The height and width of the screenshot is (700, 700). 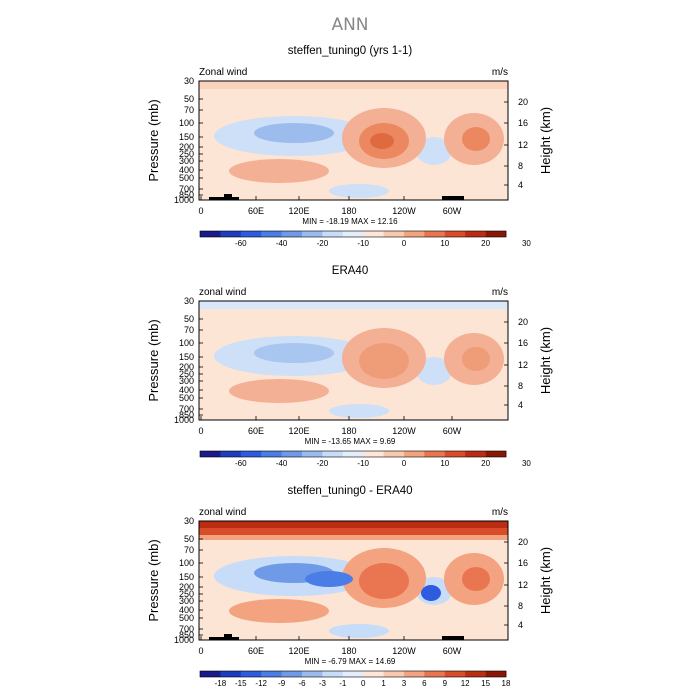 I want to click on positive-jet-core-east, so click(x=476, y=359).